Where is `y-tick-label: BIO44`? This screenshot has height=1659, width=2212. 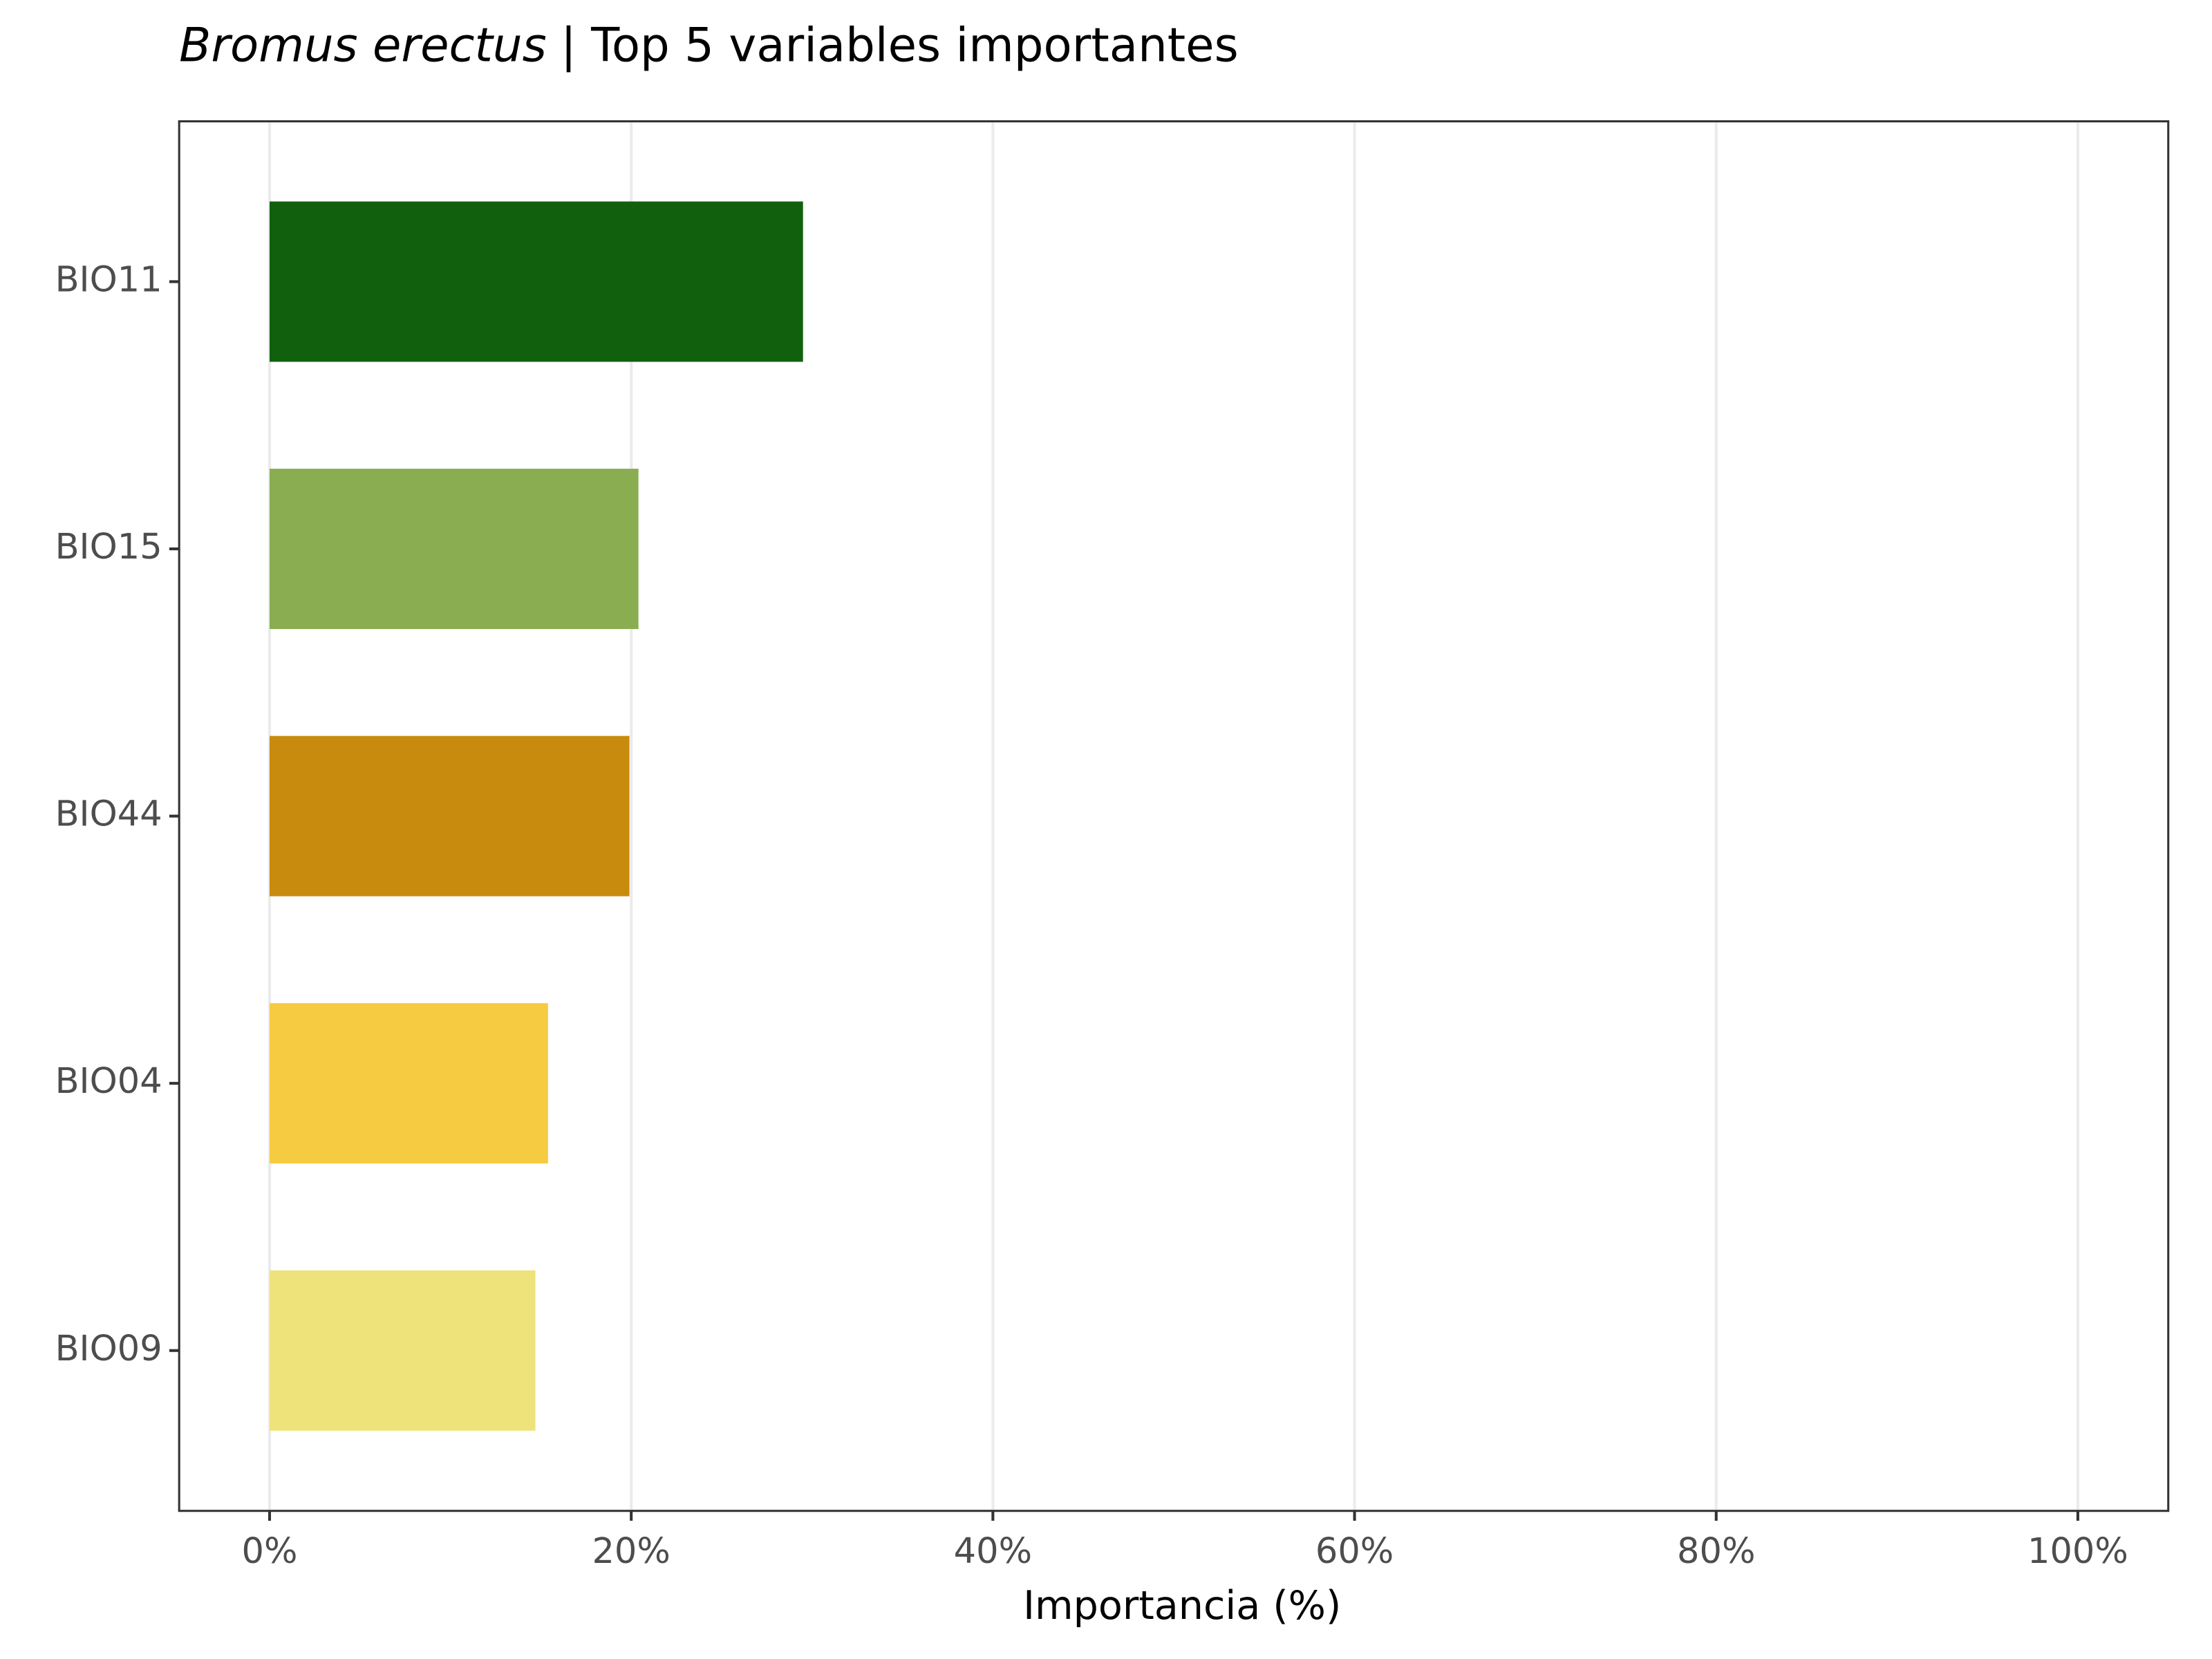
y-tick-label: BIO44 is located at coordinates (109, 814).